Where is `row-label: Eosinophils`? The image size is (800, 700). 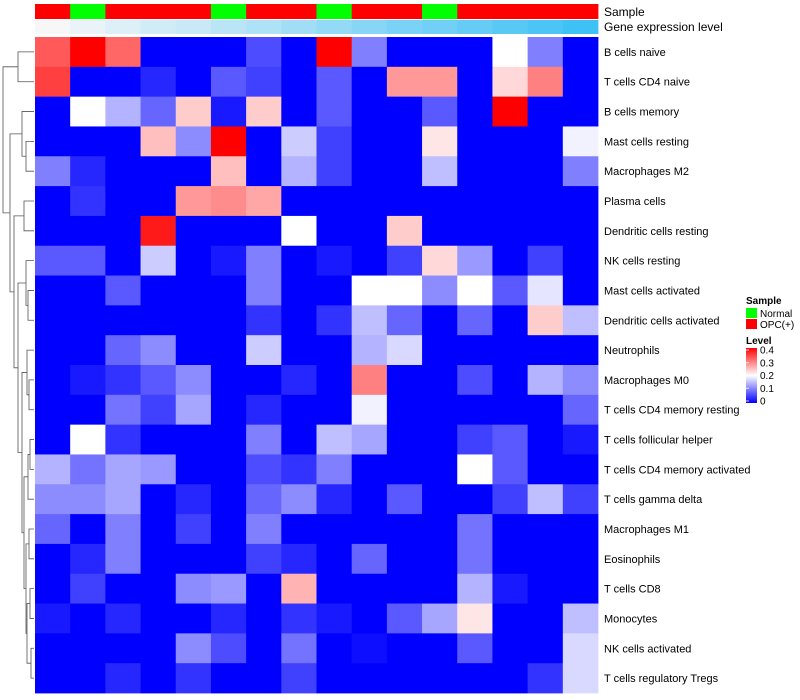 row-label: Eosinophils is located at coordinates (632, 560).